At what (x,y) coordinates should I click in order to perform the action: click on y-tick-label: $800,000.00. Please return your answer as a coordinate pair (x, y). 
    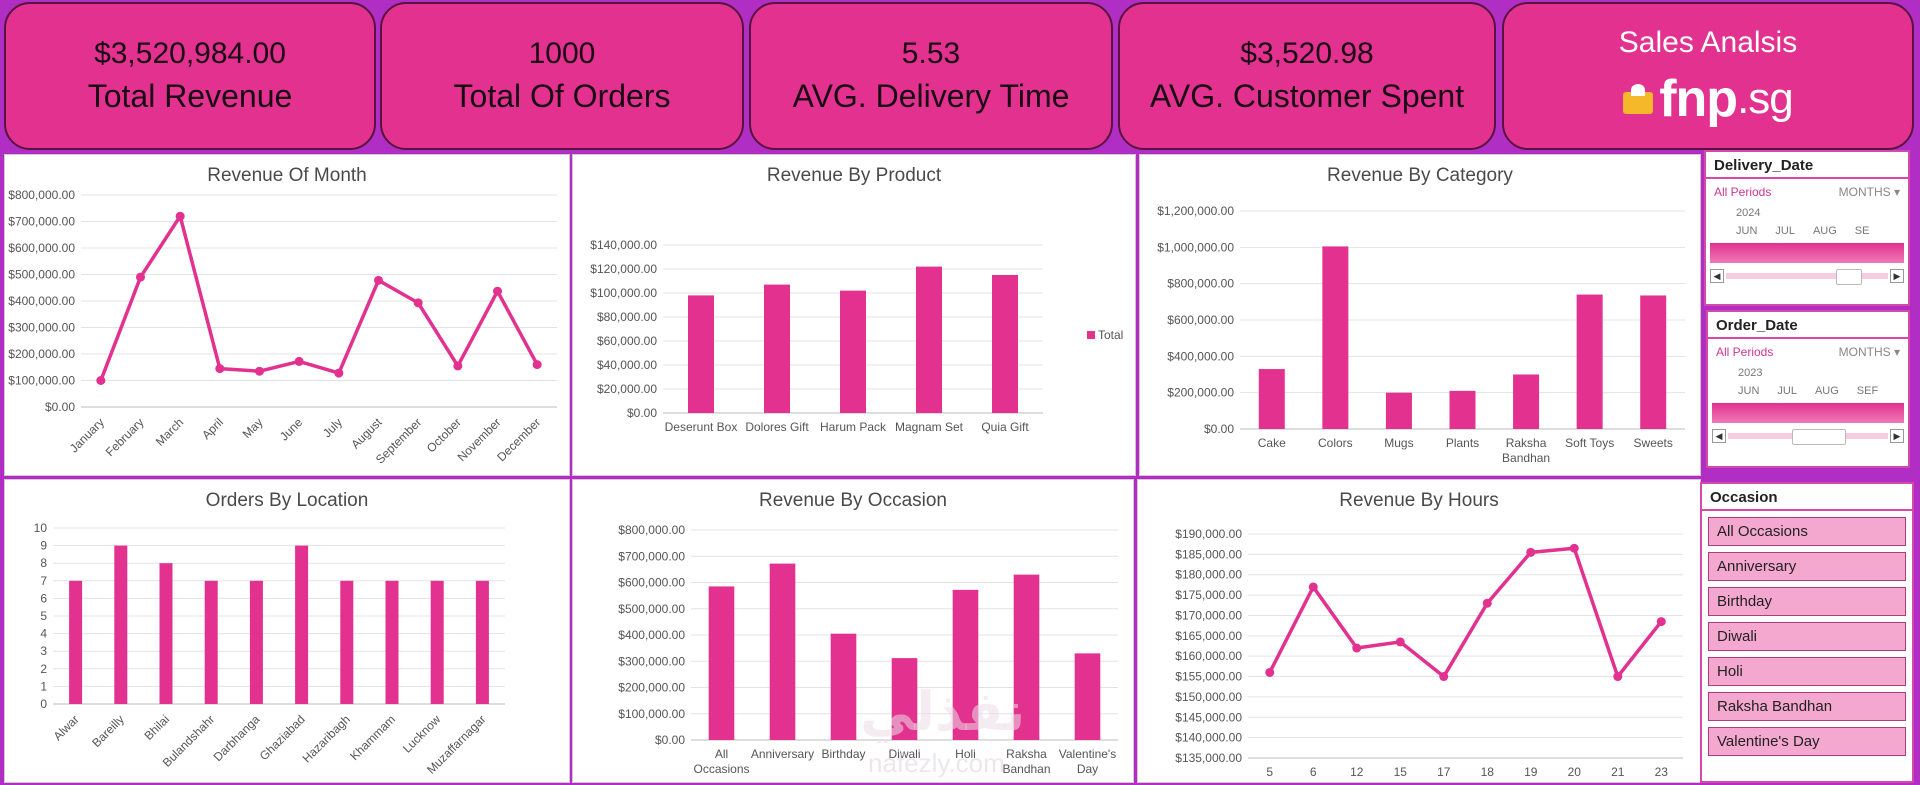
    Looking at the image, I should click on (651, 530).